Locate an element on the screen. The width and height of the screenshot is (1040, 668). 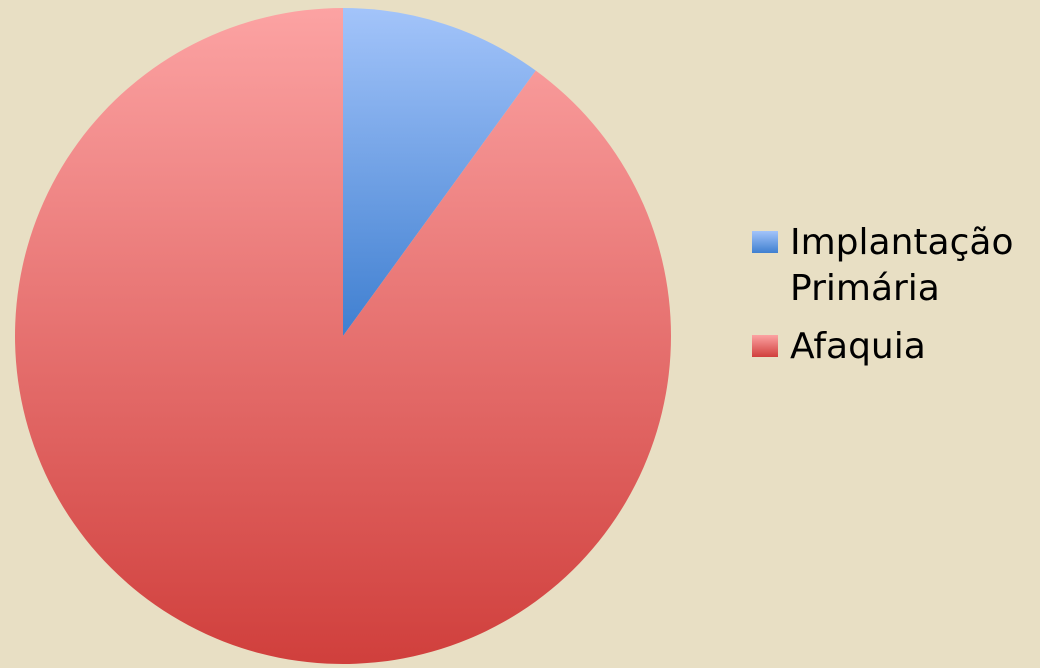
legend: Implantação Primária Afaquia is located at coordinates (894, 301).